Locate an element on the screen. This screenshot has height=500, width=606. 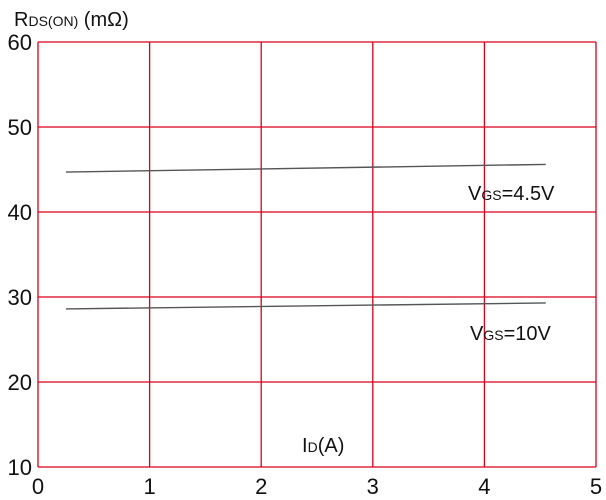
x-tick-label: 5 is located at coordinates (596, 486).